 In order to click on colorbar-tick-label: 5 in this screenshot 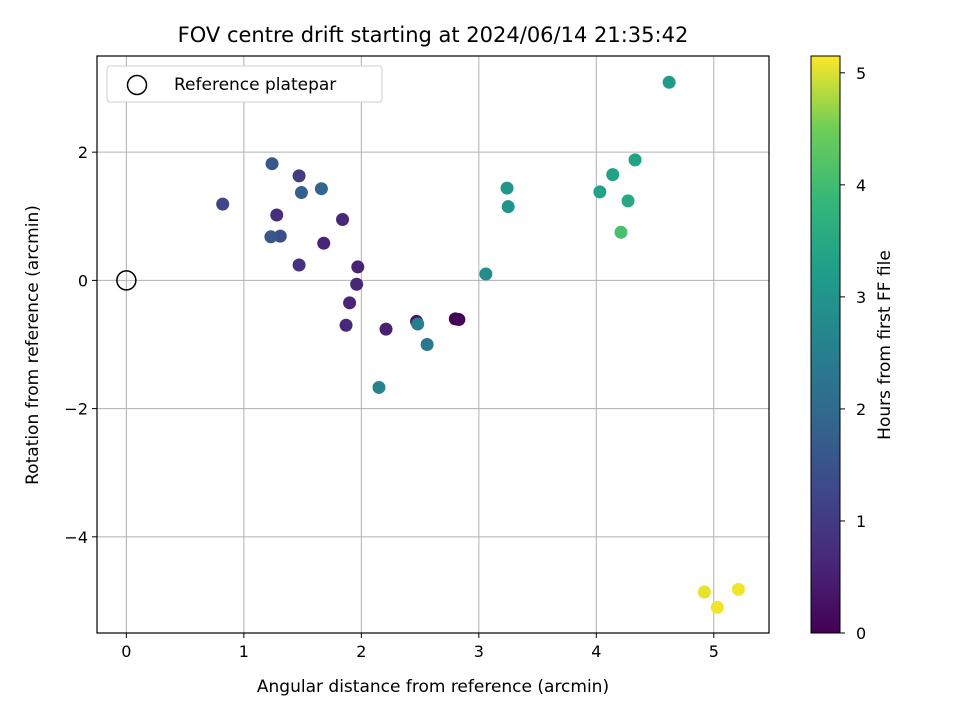, I will do `click(861, 73)`.